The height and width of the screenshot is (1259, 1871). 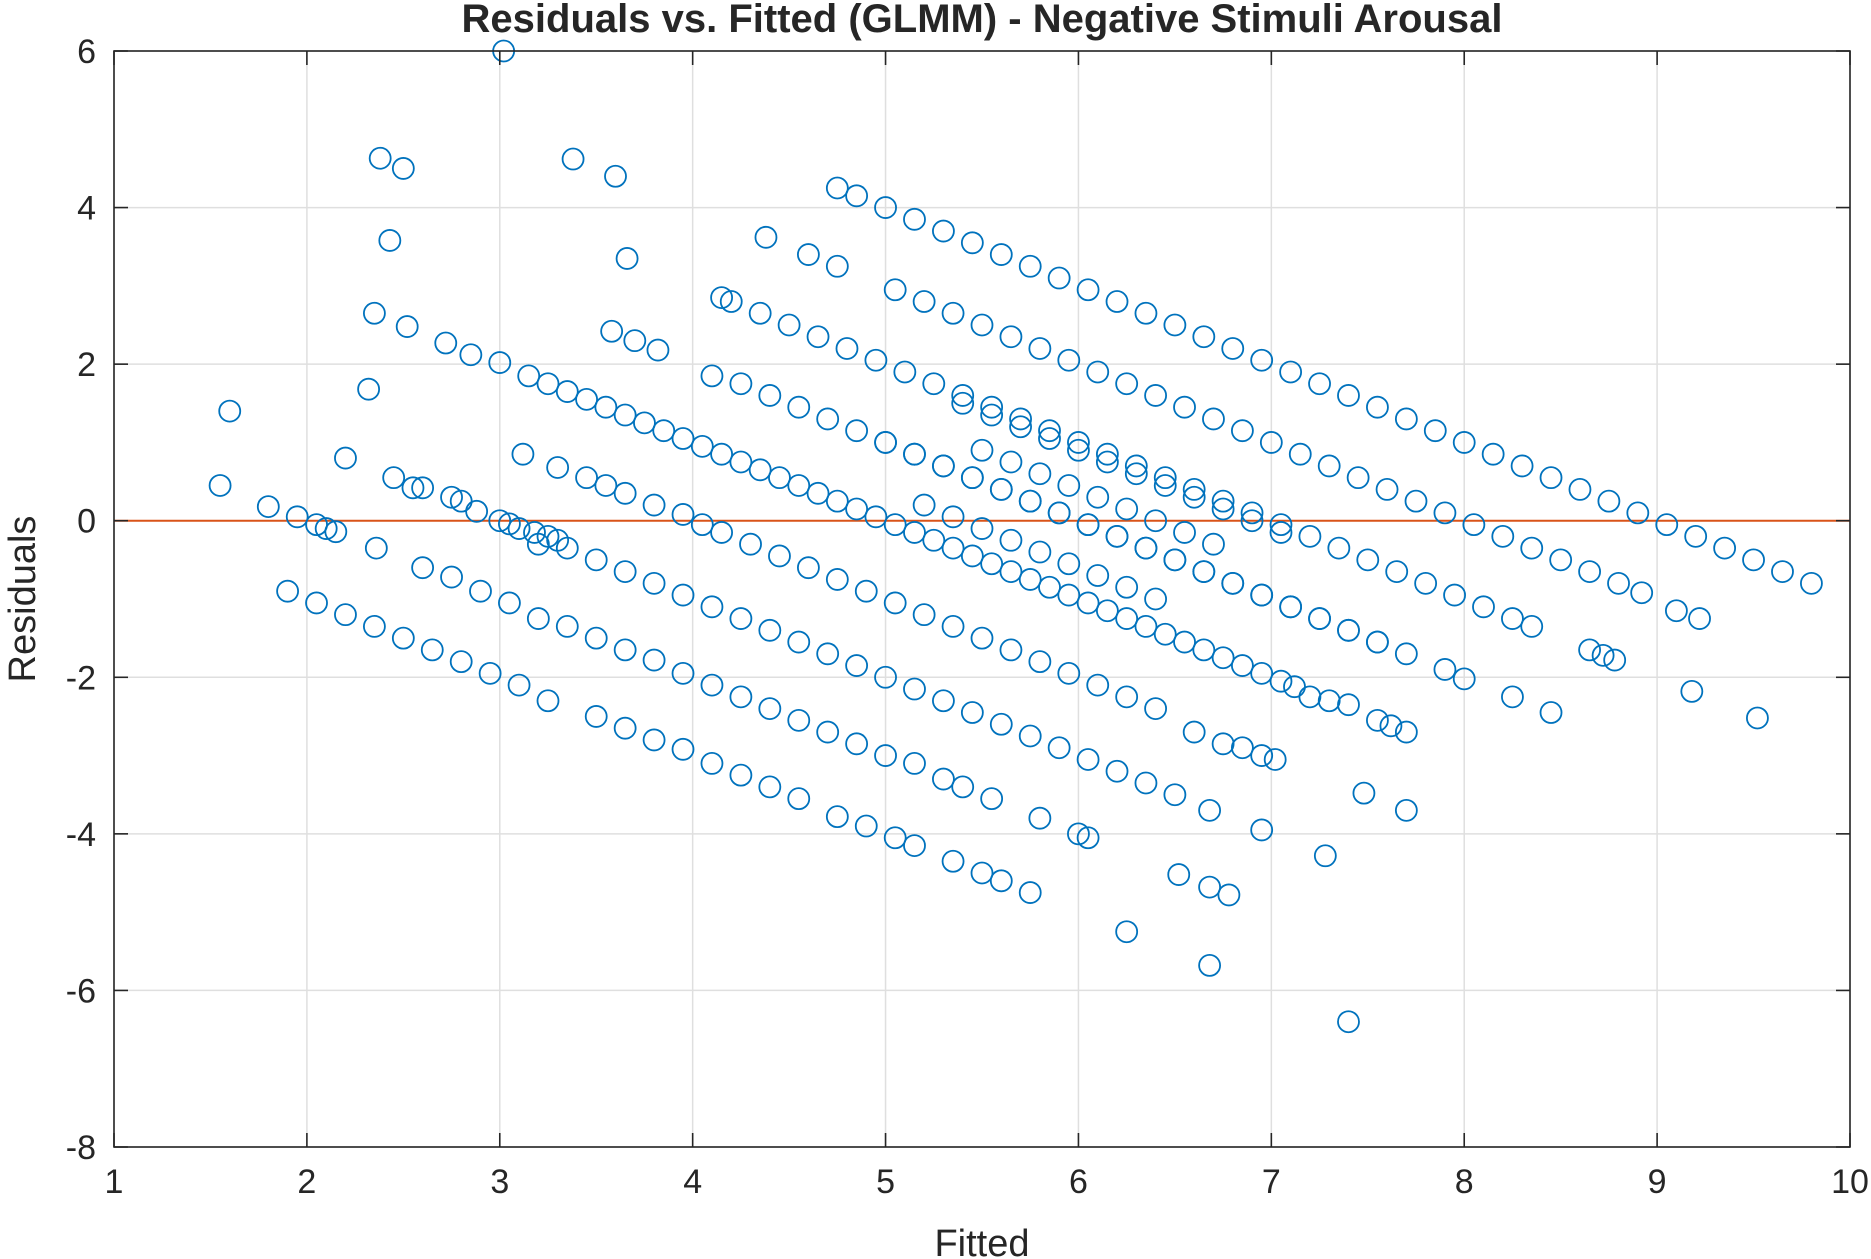 What do you see at coordinates (692, 1182) in the screenshot?
I see `x-tick-label: 4` at bounding box center [692, 1182].